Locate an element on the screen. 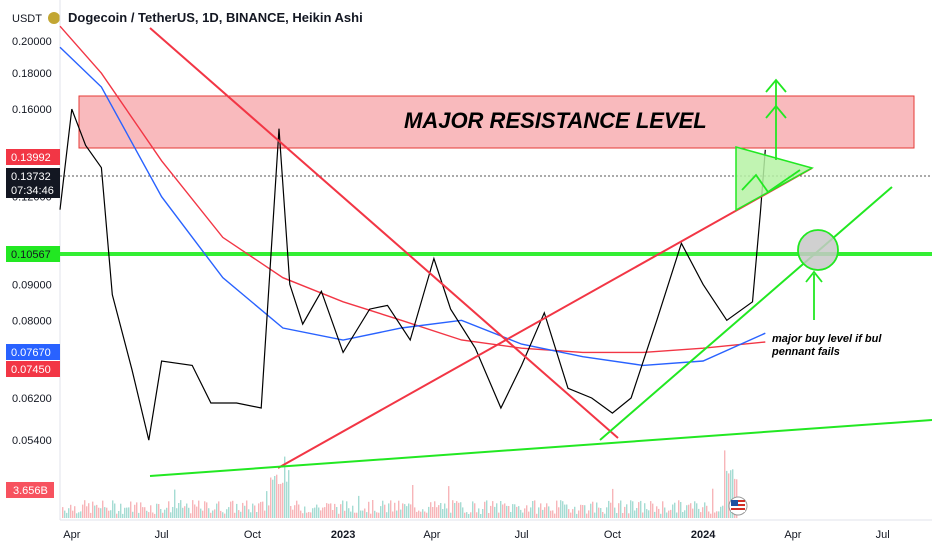  resistance-zone is located at coordinates (496, 122).